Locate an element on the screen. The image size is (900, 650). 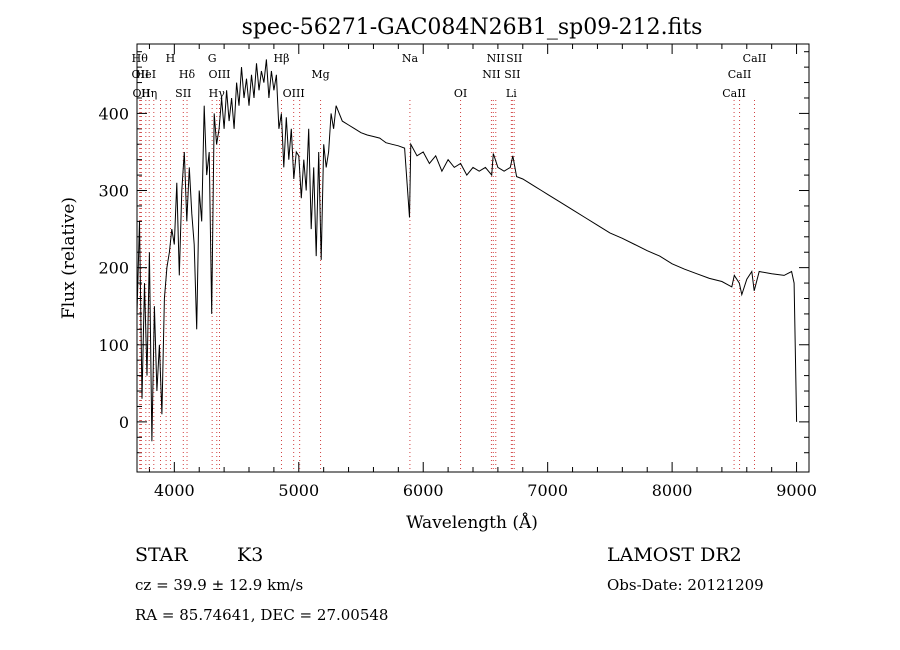
spectral-line-label: Hθ is located at coordinates (140, 58).